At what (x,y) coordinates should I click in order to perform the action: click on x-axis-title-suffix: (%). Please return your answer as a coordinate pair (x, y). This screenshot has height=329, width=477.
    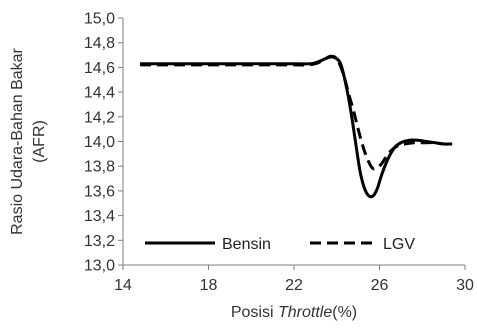
    Looking at the image, I should click on (344, 312).